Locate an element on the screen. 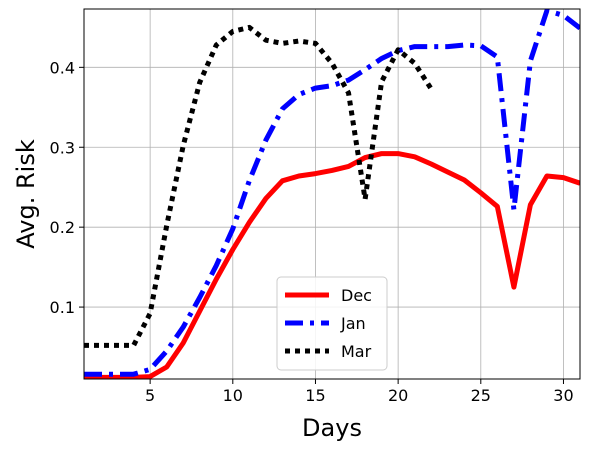  legend-box is located at coordinates (332, 323).